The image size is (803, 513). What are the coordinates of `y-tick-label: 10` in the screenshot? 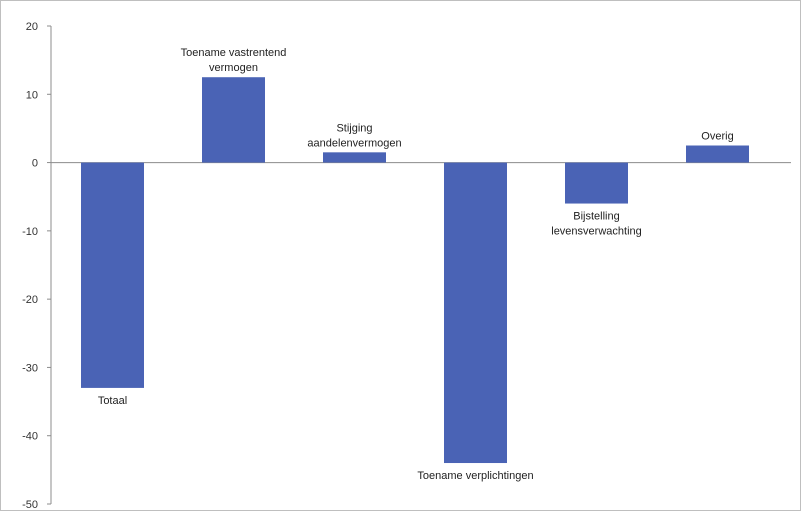 It's located at (32, 95).